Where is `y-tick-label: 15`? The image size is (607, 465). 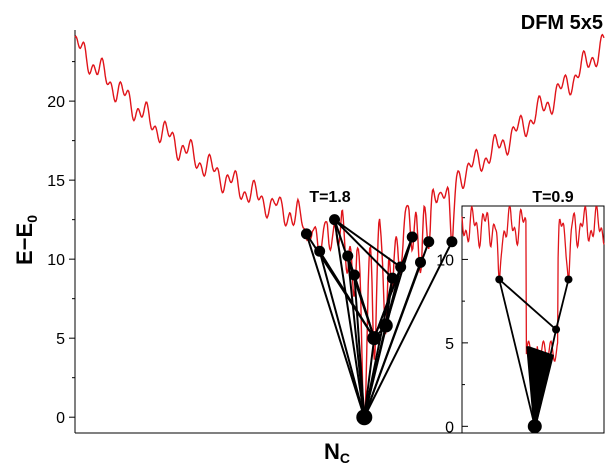 y-tick-label: 15 is located at coordinates (56, 181).